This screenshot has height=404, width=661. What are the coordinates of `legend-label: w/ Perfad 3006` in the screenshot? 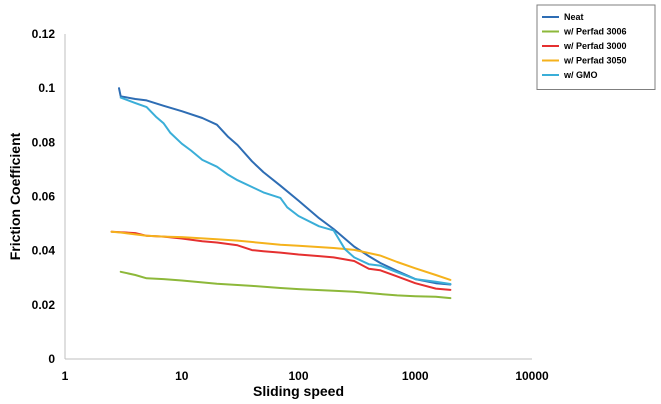 It's located at (595, 32).